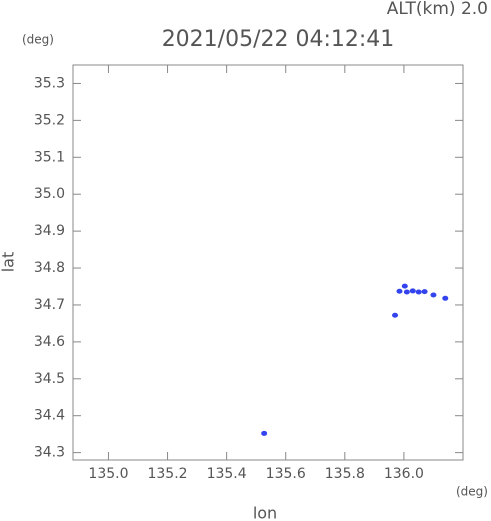  What do you see at coordinates (49, 453) in the screenshot?
I see `y-tick-label: 34.3` at bounding box center [49, 453].